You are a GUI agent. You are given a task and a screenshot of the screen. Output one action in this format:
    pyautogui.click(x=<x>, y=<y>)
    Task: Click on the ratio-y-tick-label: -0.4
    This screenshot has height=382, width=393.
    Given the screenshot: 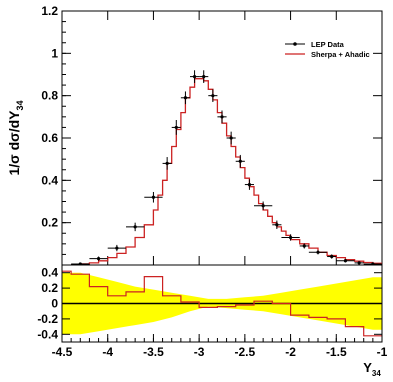 What is the action you would take?
    pyautogui.click(x=47, y=334)
    